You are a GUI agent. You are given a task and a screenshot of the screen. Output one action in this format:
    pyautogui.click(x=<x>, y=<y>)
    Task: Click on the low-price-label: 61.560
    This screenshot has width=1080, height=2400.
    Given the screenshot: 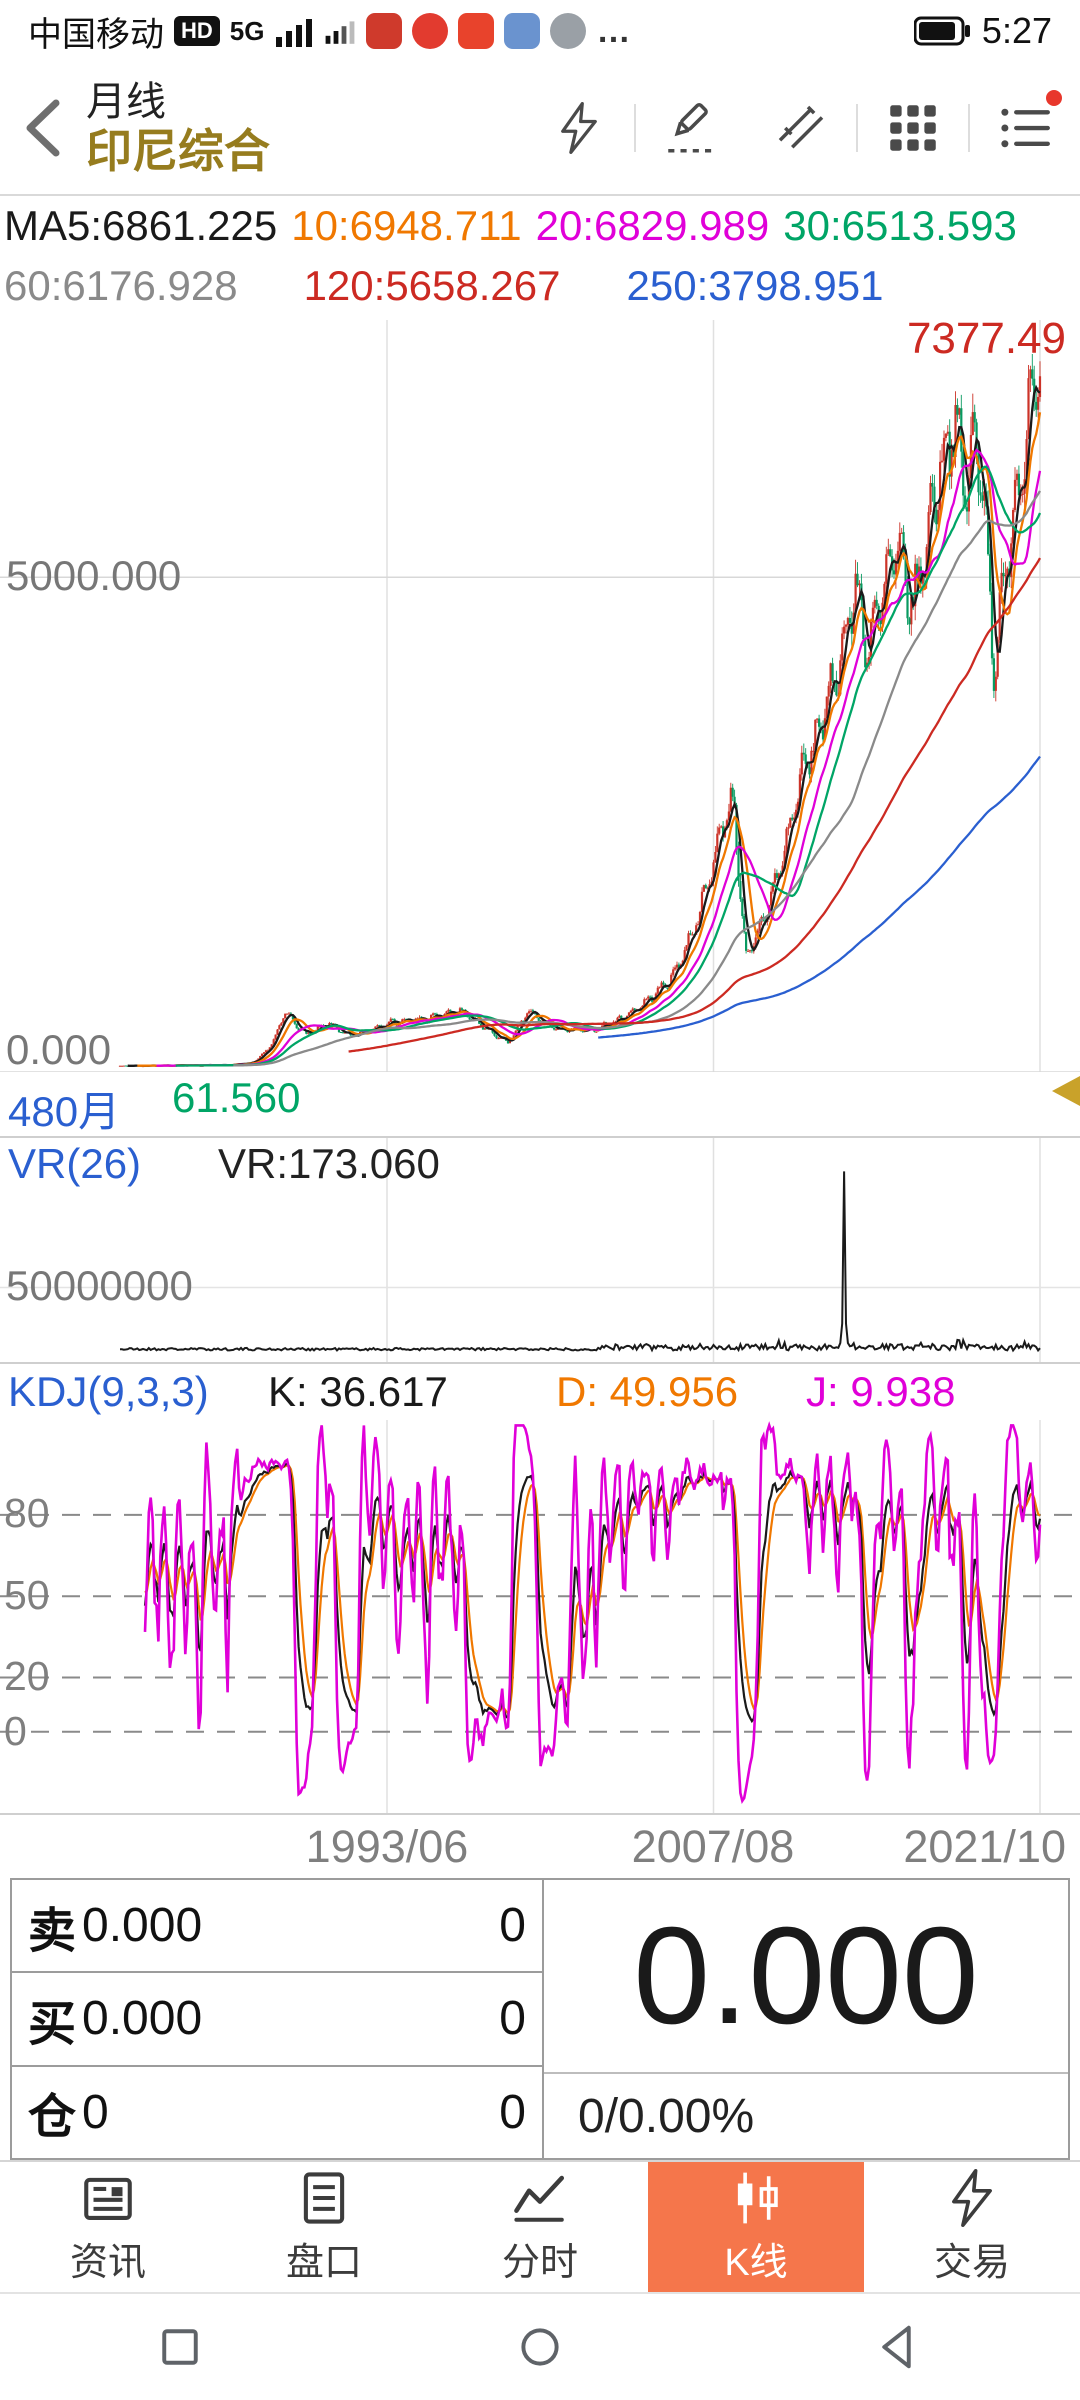 What is the action you would take?
    pyautogui.click(x=236, y=1097)
    